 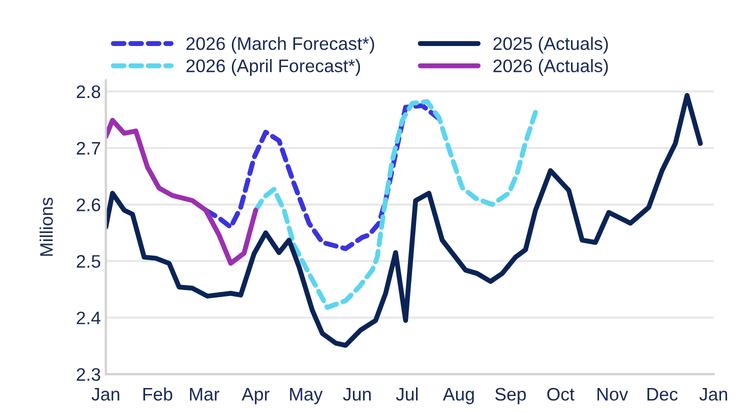 I want to click on legend-label: 2026 (March Forecast*), so click(x=280, y=45).